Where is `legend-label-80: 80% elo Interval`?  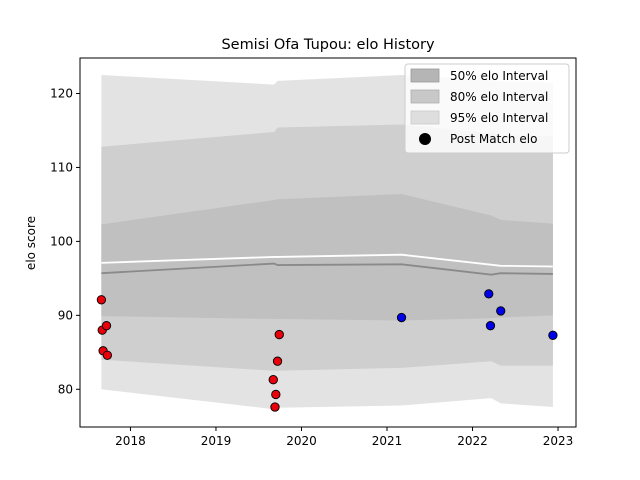 legend-label-80: 80% elo Interval is located at coordinates (499, 97).